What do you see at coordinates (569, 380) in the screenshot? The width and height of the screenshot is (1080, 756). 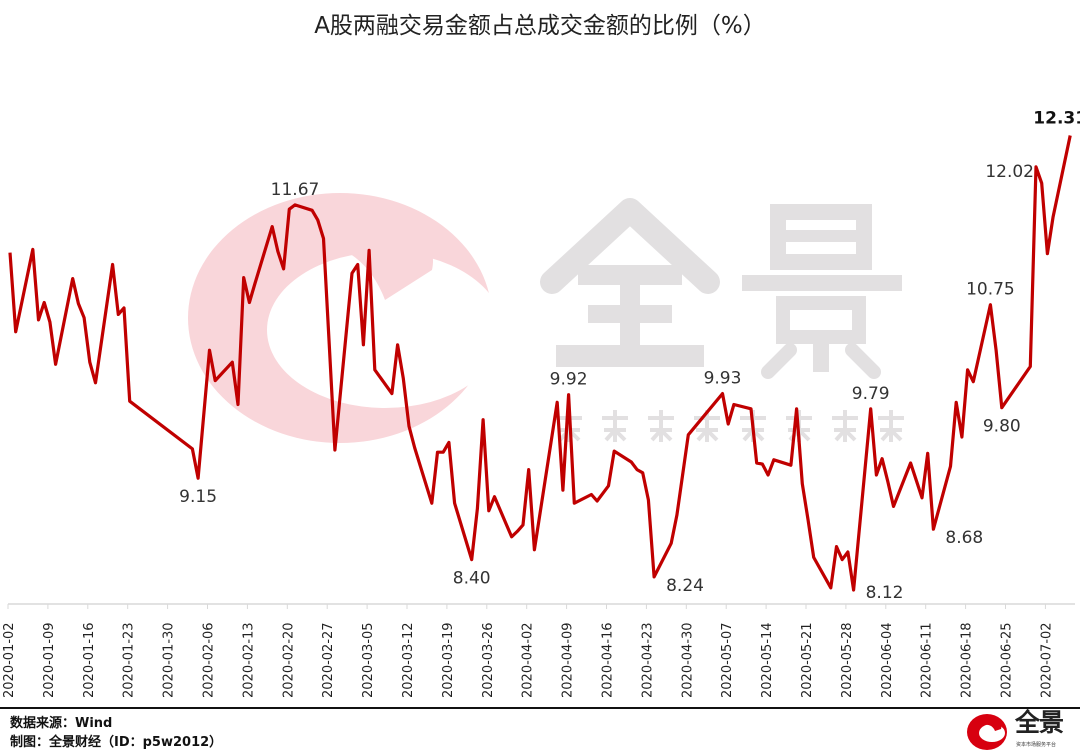 I see `data-label: 9.92` at bounding box center [569, 380].